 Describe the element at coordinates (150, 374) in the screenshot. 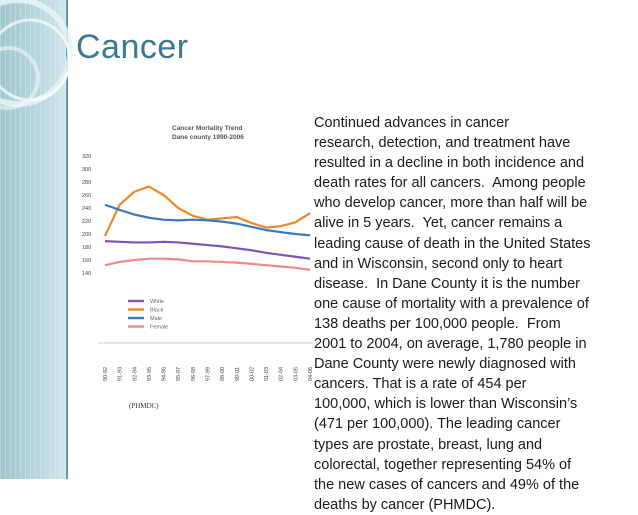

I see `x-tick-label: 93-95` at that location.